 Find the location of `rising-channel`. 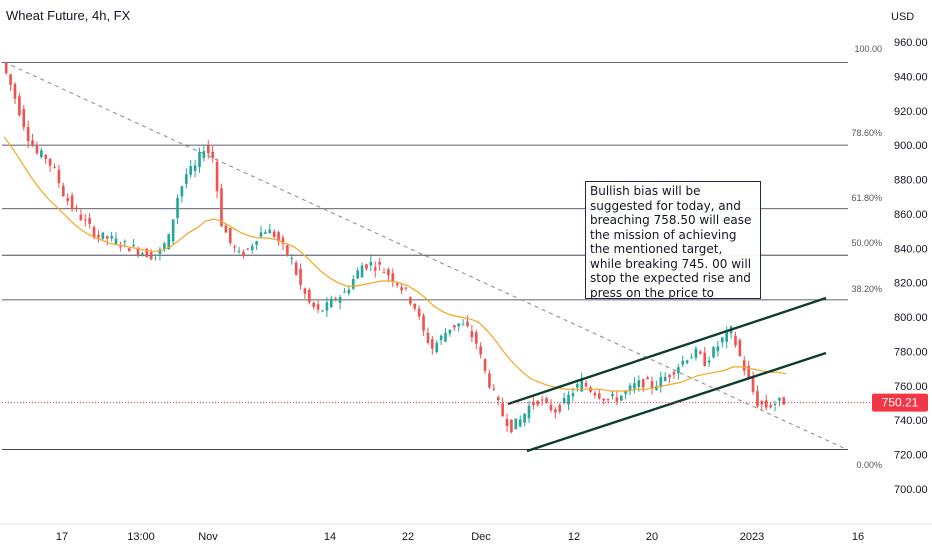

rising-channel is located at coordinates (667, 374).